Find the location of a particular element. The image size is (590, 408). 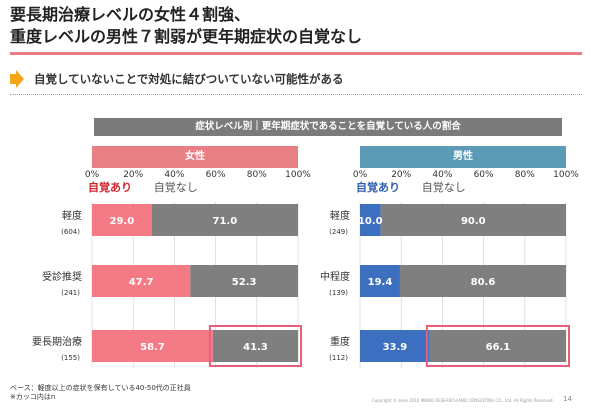

male-tick-label: 20% is located at coordinates (401, 175).